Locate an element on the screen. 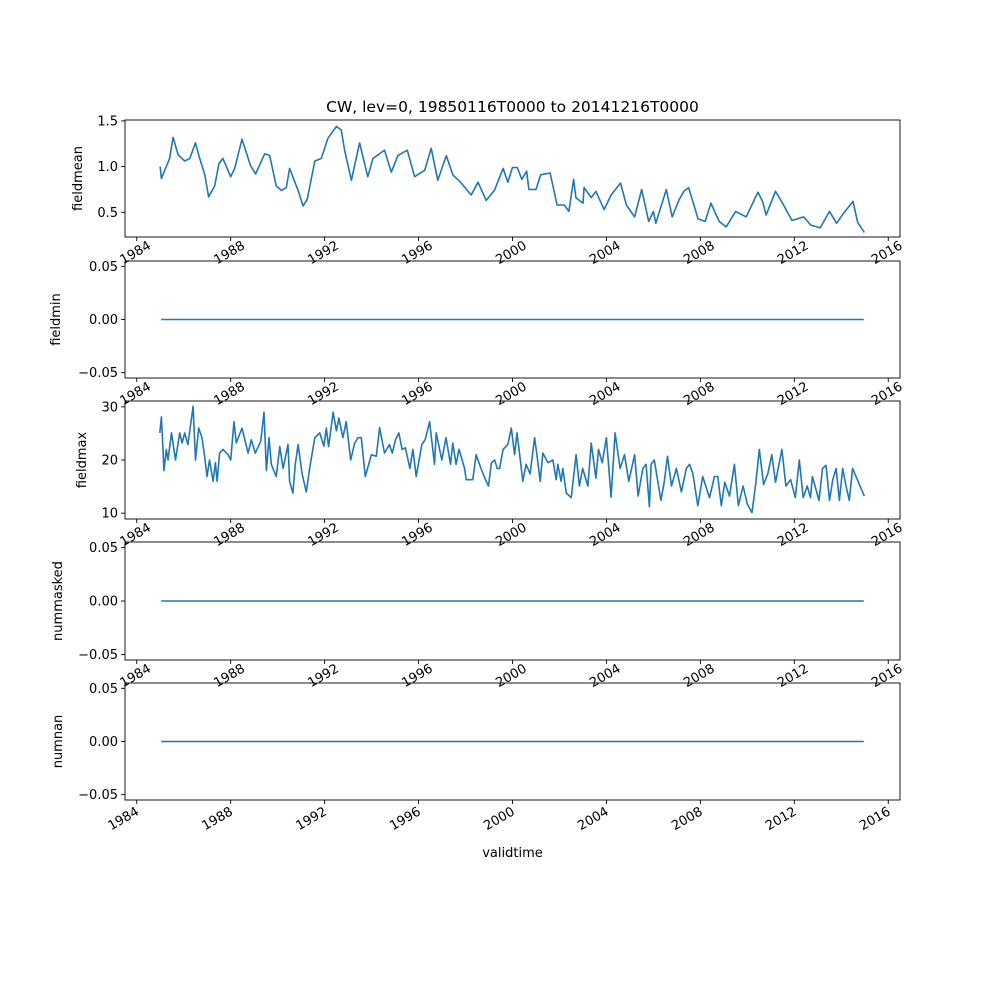  series-line-fieldmax is located at coordinates (512, 459).